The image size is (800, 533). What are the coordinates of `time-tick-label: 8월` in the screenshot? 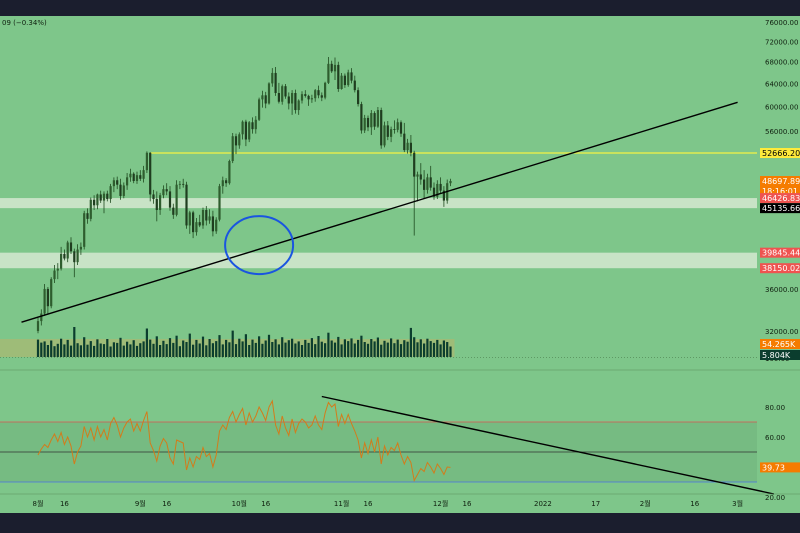 It's located at (38, 503).